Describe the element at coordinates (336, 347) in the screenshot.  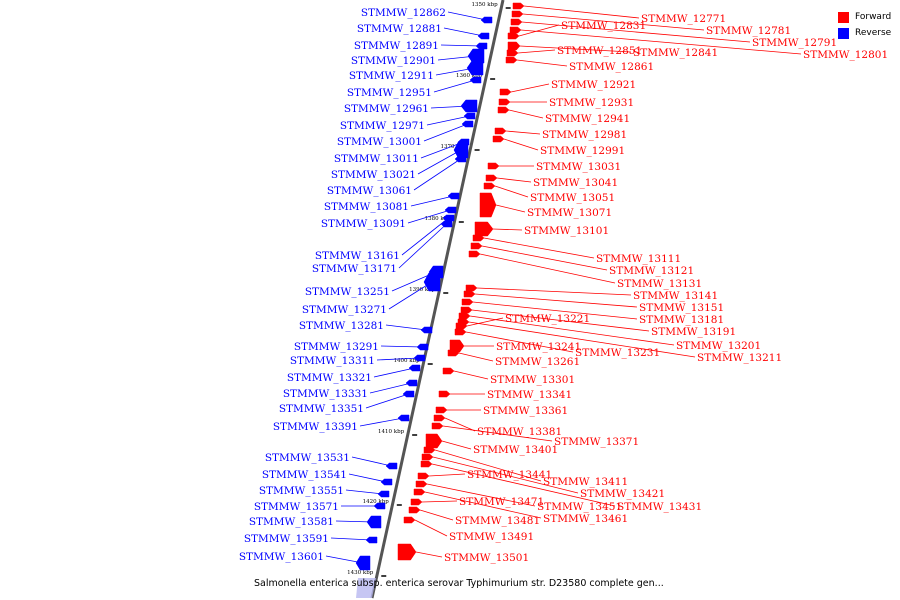
I see `reverse-gene-label: STMMW_13291` at that location.